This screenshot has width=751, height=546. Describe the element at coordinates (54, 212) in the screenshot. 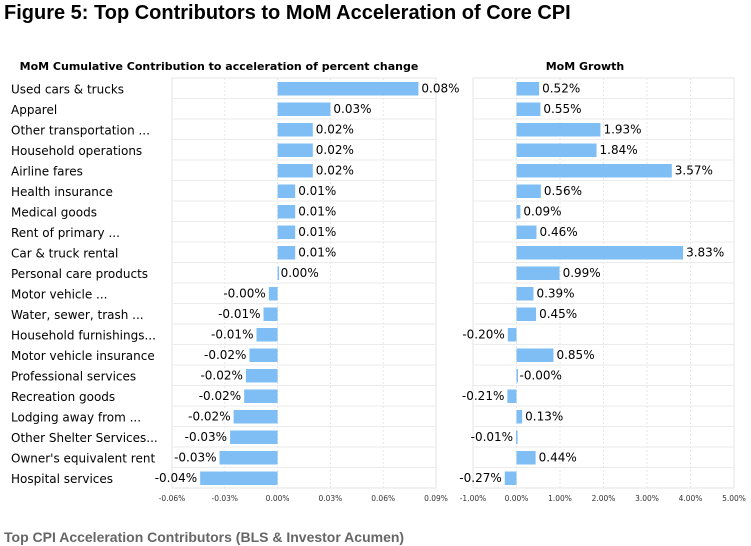

I see `category-label: Medical goods` at that location.